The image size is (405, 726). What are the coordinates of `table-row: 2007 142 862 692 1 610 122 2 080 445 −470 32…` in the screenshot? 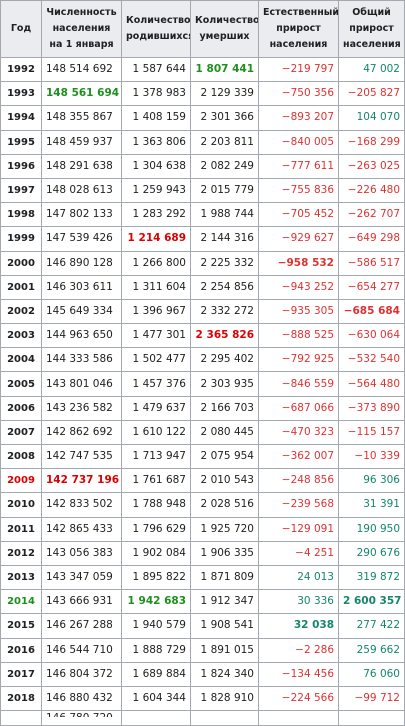 It's located at (202, 432).